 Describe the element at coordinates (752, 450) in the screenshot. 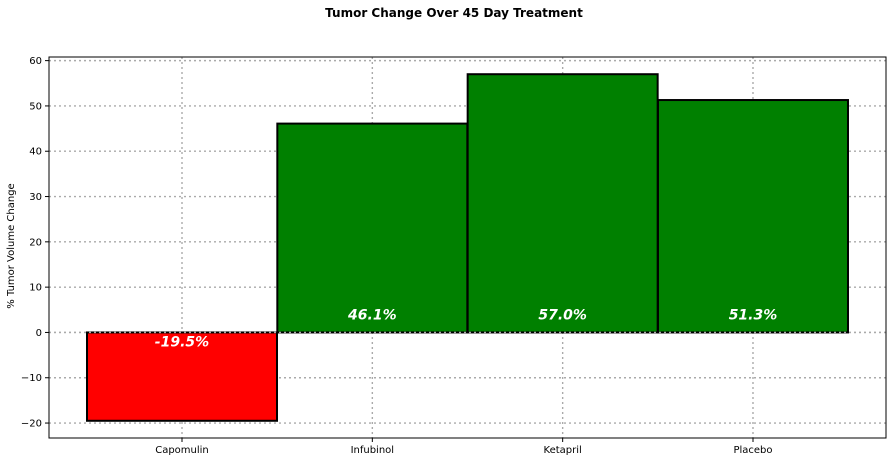

I see `x-tick-label: Placebo` at that location.